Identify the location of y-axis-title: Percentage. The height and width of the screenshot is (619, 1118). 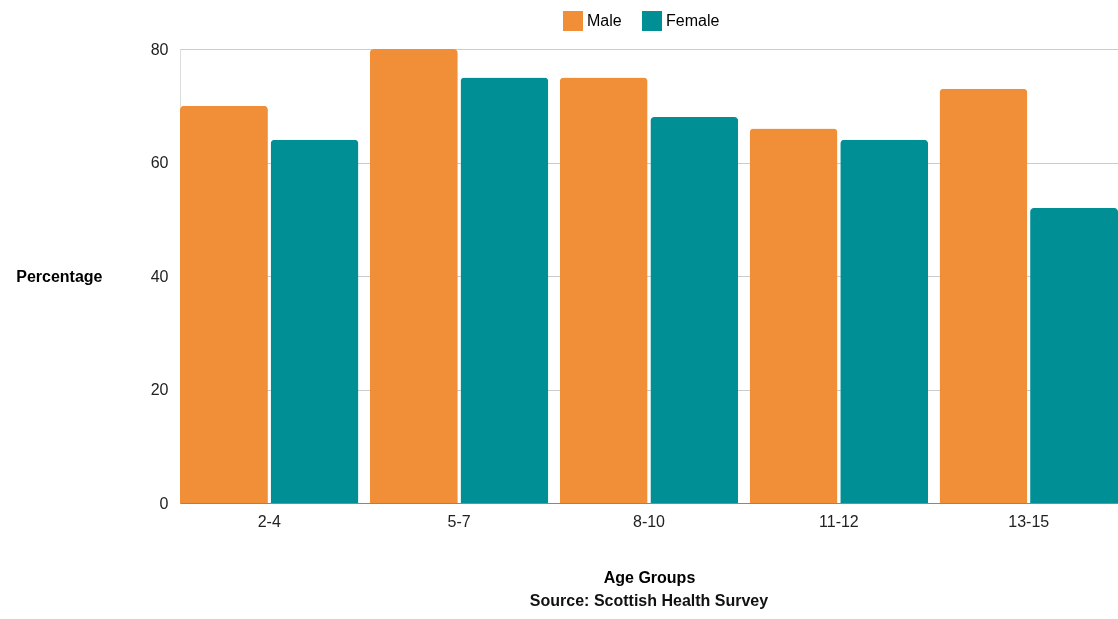
(59, 276).